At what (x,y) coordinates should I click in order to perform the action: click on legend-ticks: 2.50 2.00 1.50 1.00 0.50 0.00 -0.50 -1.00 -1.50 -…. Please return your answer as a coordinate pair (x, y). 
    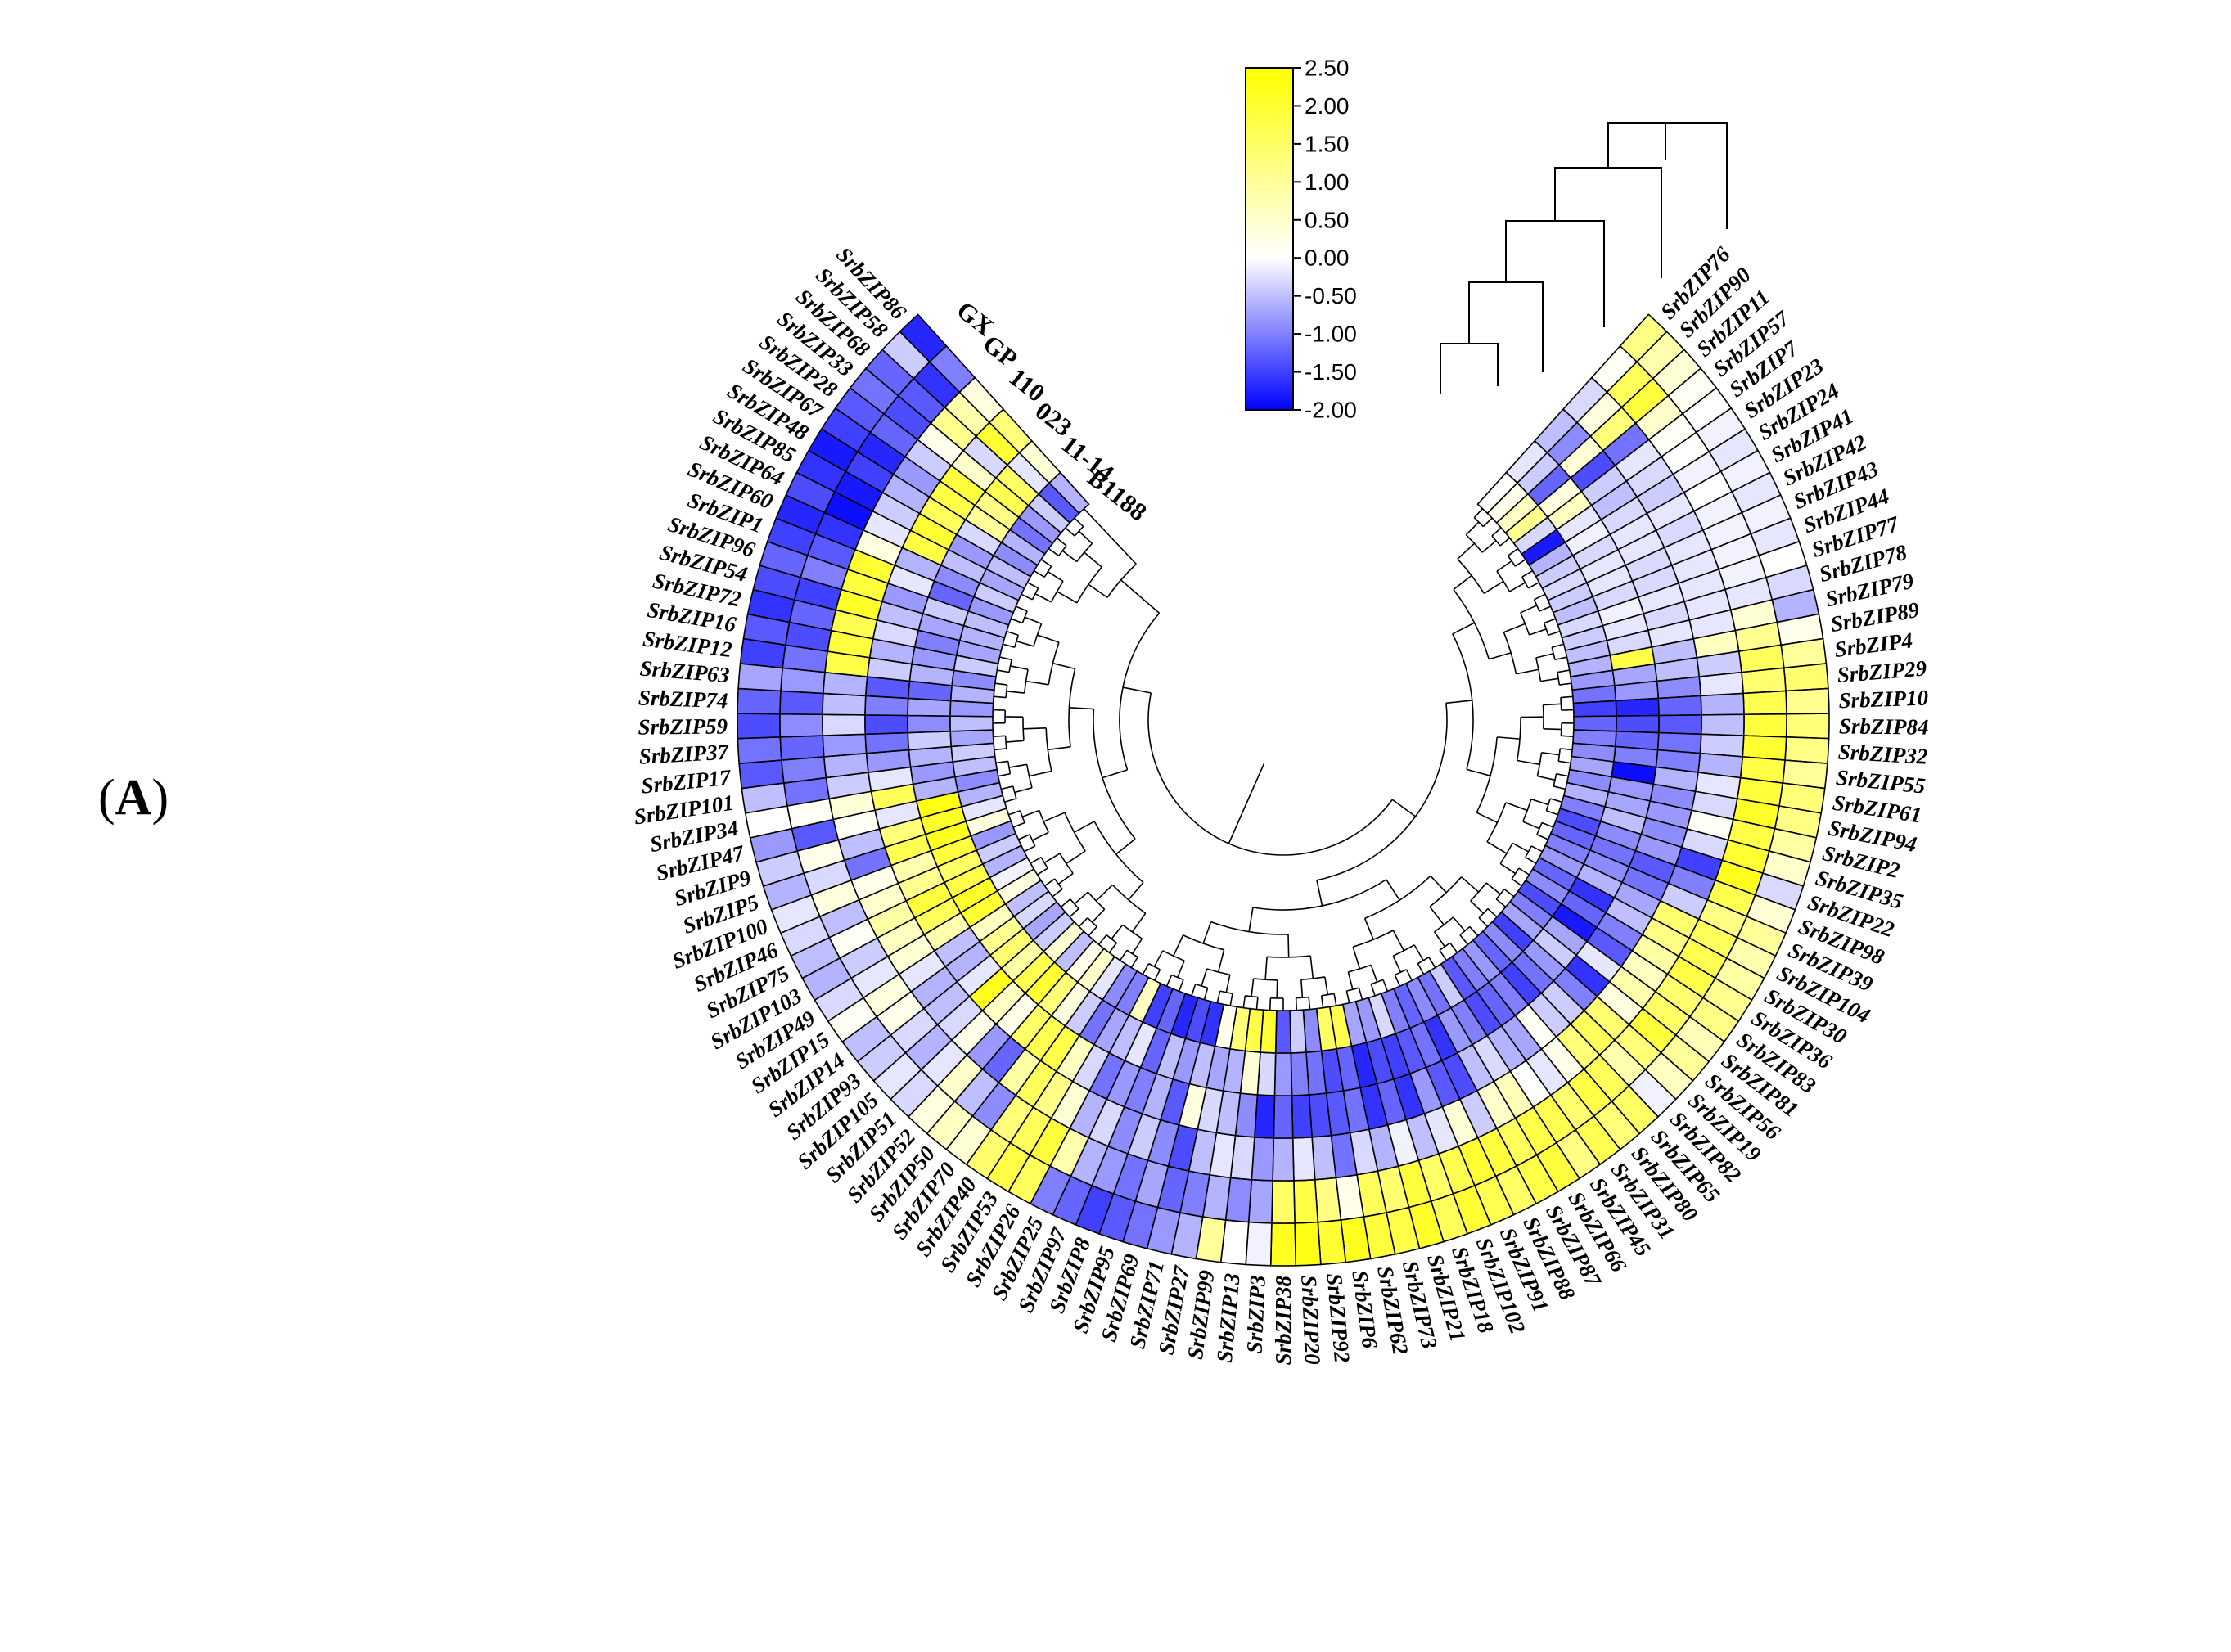
    Looking at the image, I should click on (1325, 239).